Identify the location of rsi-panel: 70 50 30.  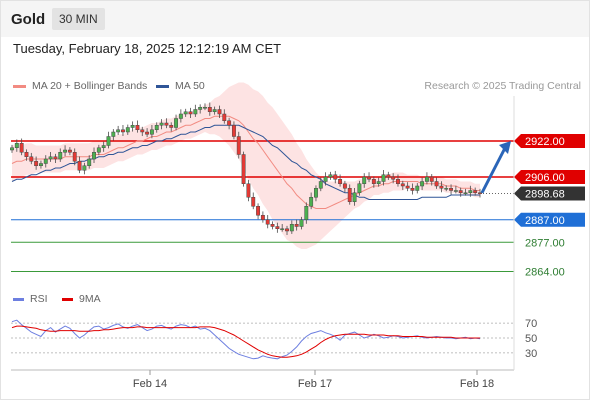
(274, 339).